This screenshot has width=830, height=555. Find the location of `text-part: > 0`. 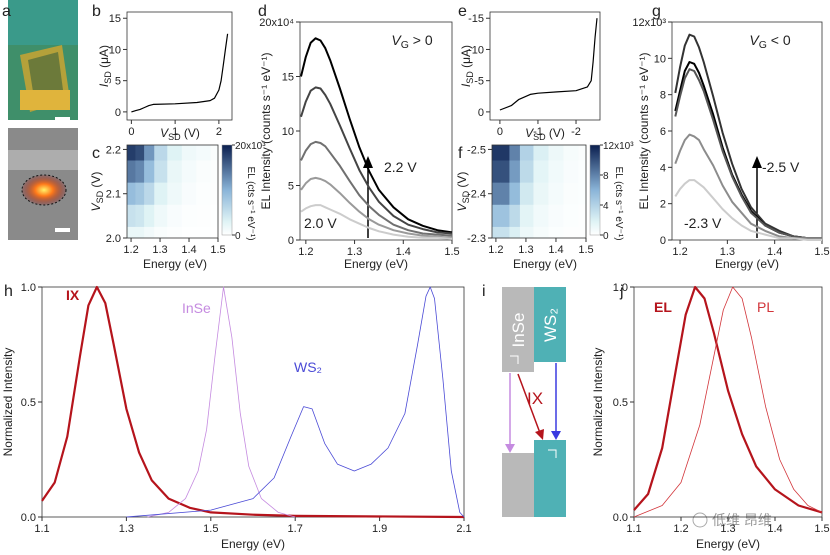

text-part: > 0 is located at coordinates (421, 40).